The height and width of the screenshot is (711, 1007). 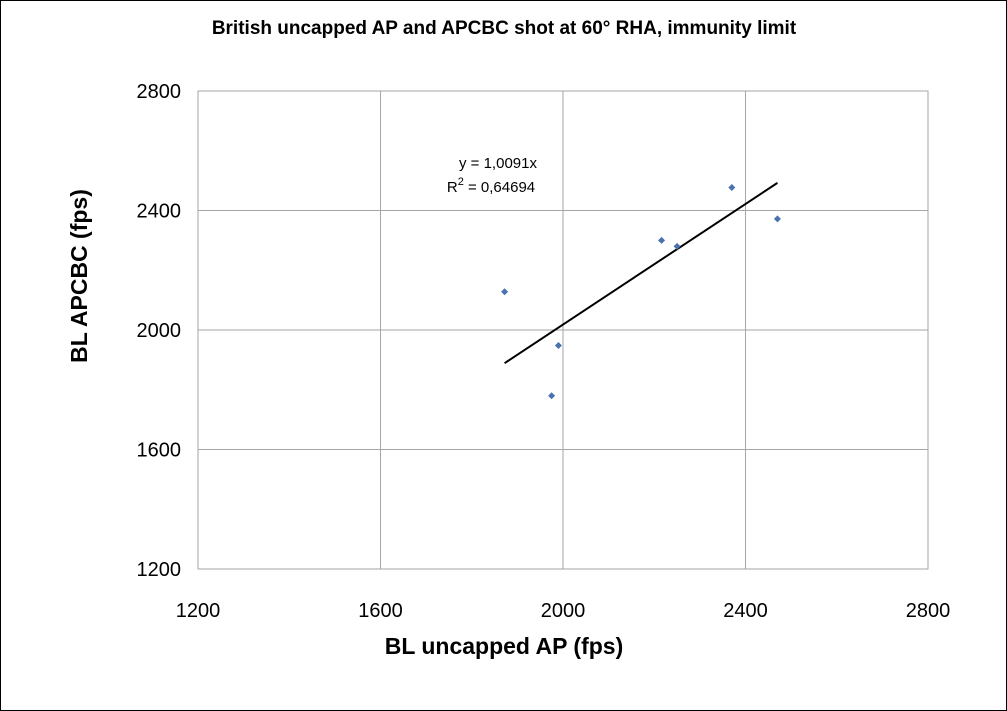 I want to click on x-tick-label: 2800, so click(x=928, y=611).